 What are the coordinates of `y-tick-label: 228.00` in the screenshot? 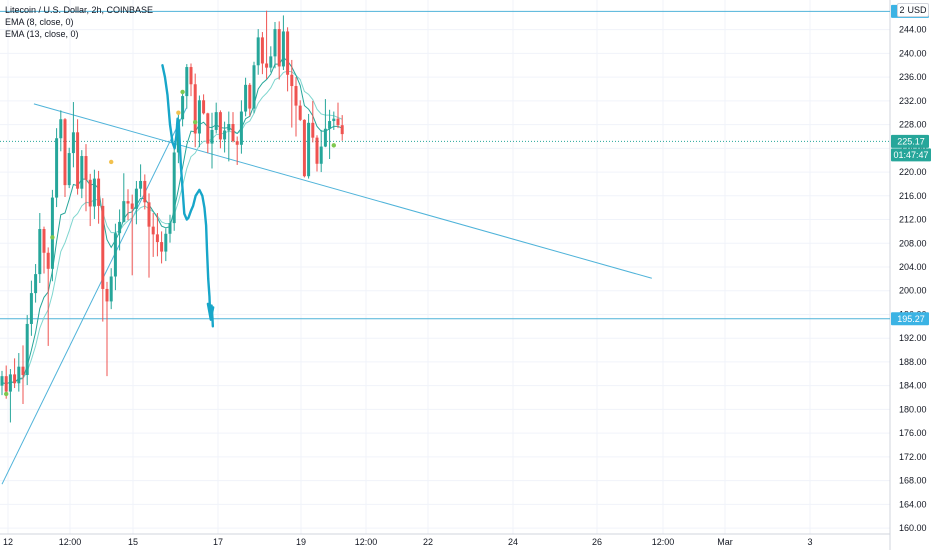 It's located at (913, 125).